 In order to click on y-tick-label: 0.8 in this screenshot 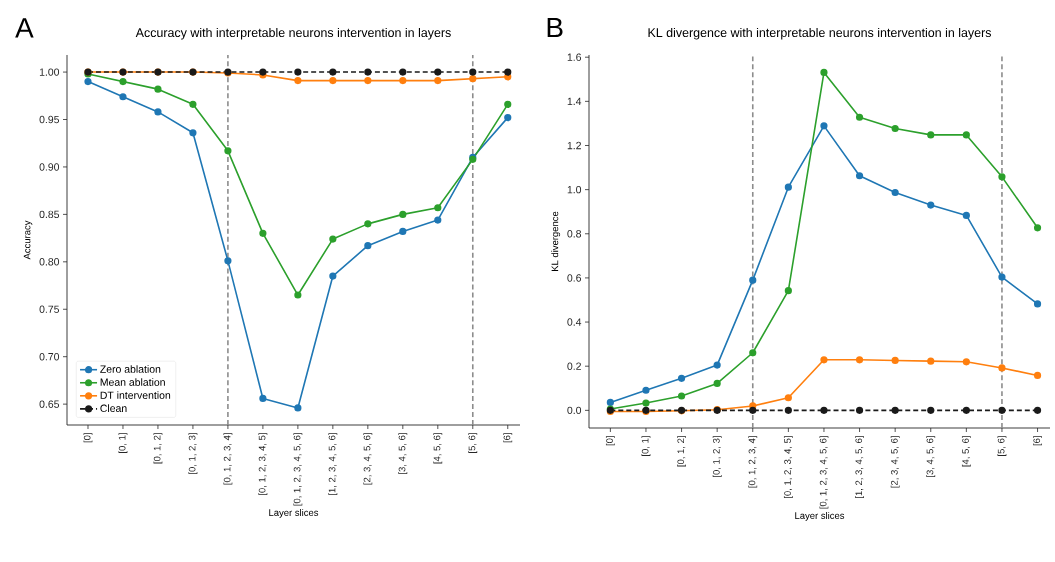, I will do `click(574, 234)`.